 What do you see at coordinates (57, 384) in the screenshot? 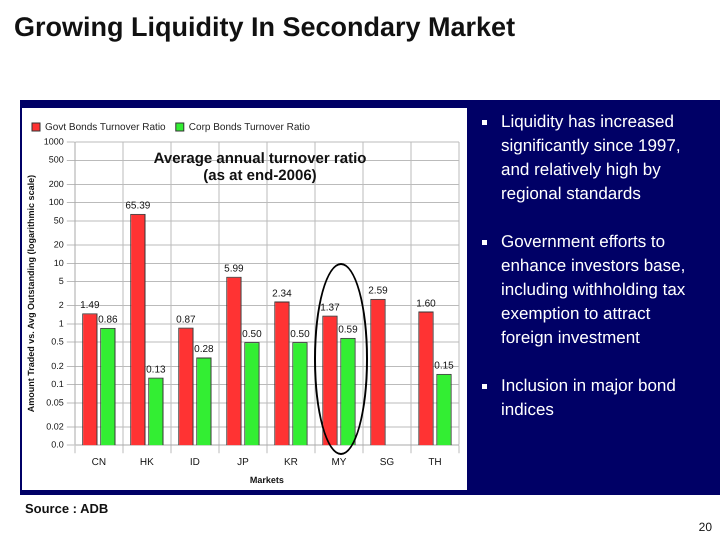
I see `y-tick-label: 0.1` at bounding box center [57, 384].